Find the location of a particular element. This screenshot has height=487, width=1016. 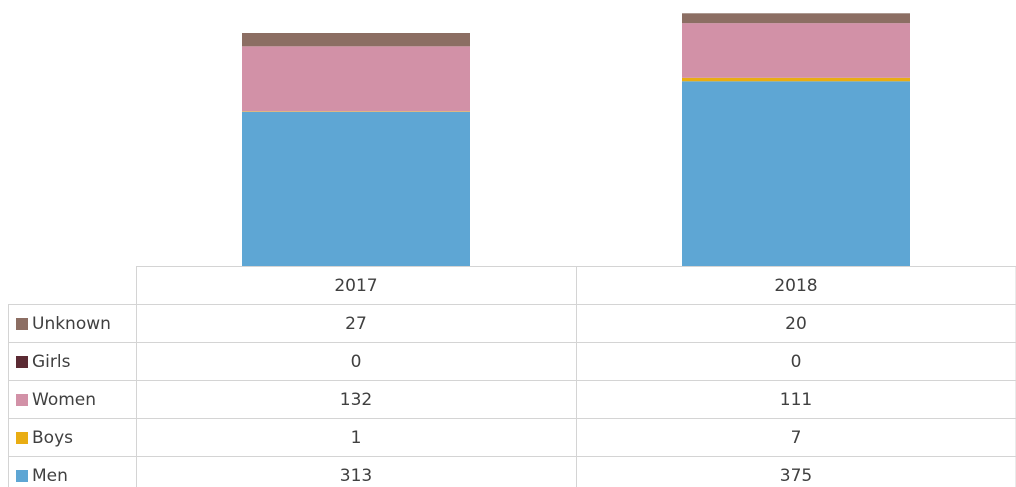

legend-label: Boys is located at coordinates (52, 438).